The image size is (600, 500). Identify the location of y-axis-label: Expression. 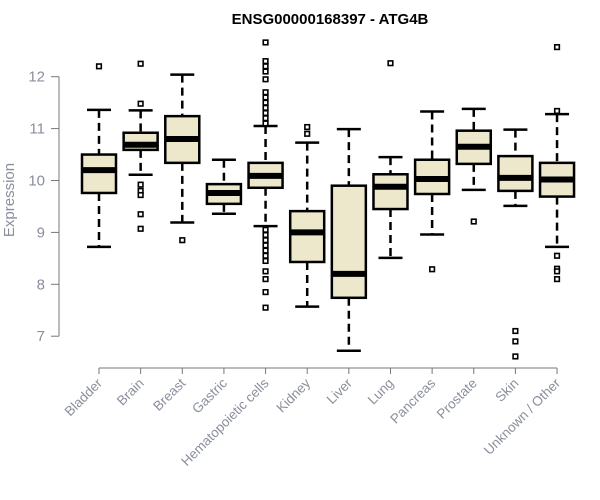
(9, 200).